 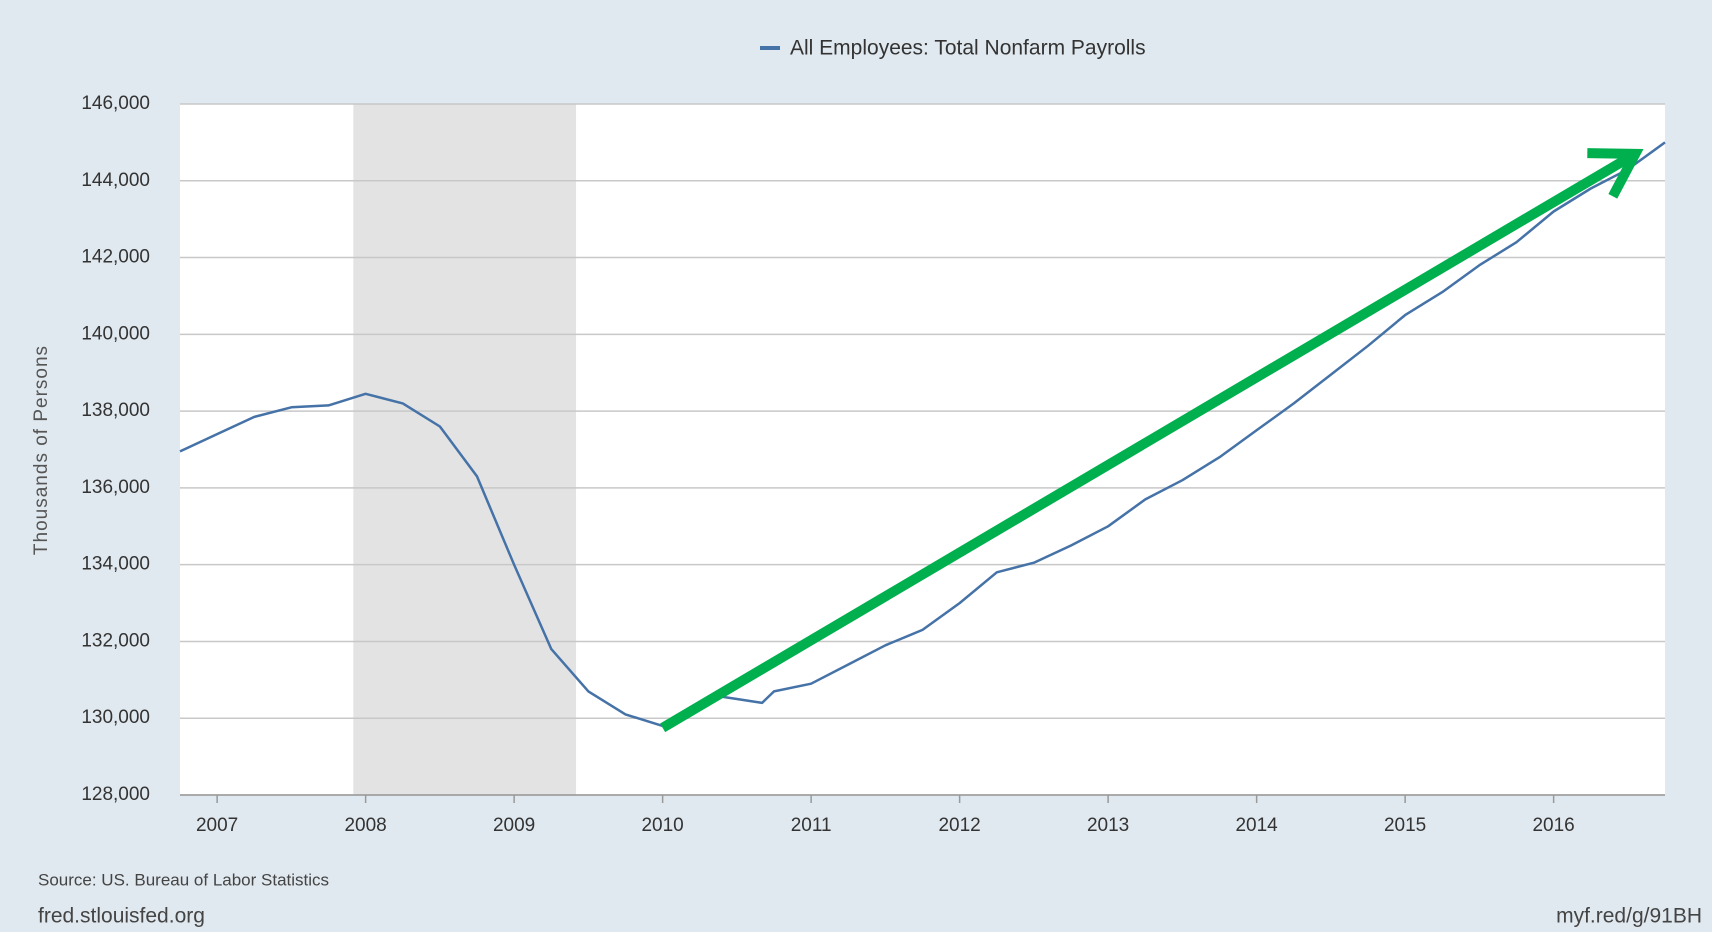 What do you see at coordinates (115, 333) in the screenshot?
I see `y-tick-label: 140,000` at bounding box center [115, 333].